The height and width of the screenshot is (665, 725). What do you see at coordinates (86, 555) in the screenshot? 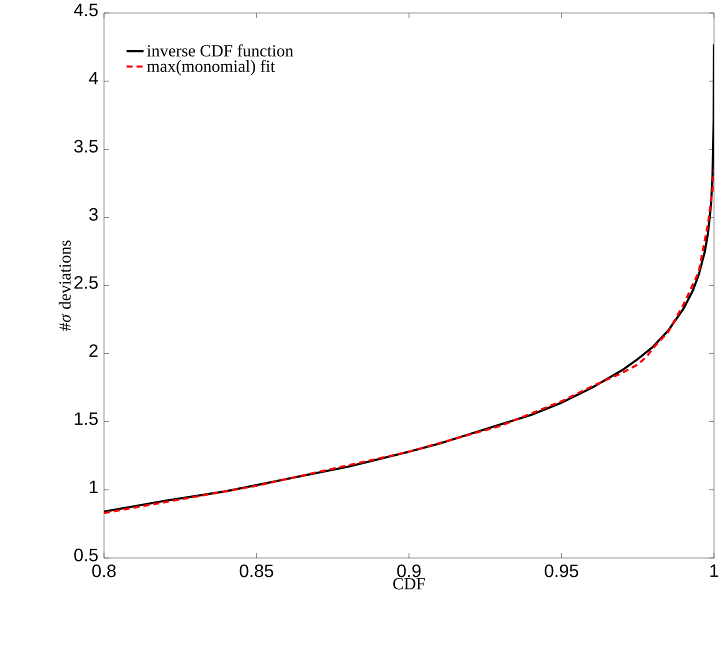
I see `y-tick-label: 0.5` at bounding box center [86, 555].